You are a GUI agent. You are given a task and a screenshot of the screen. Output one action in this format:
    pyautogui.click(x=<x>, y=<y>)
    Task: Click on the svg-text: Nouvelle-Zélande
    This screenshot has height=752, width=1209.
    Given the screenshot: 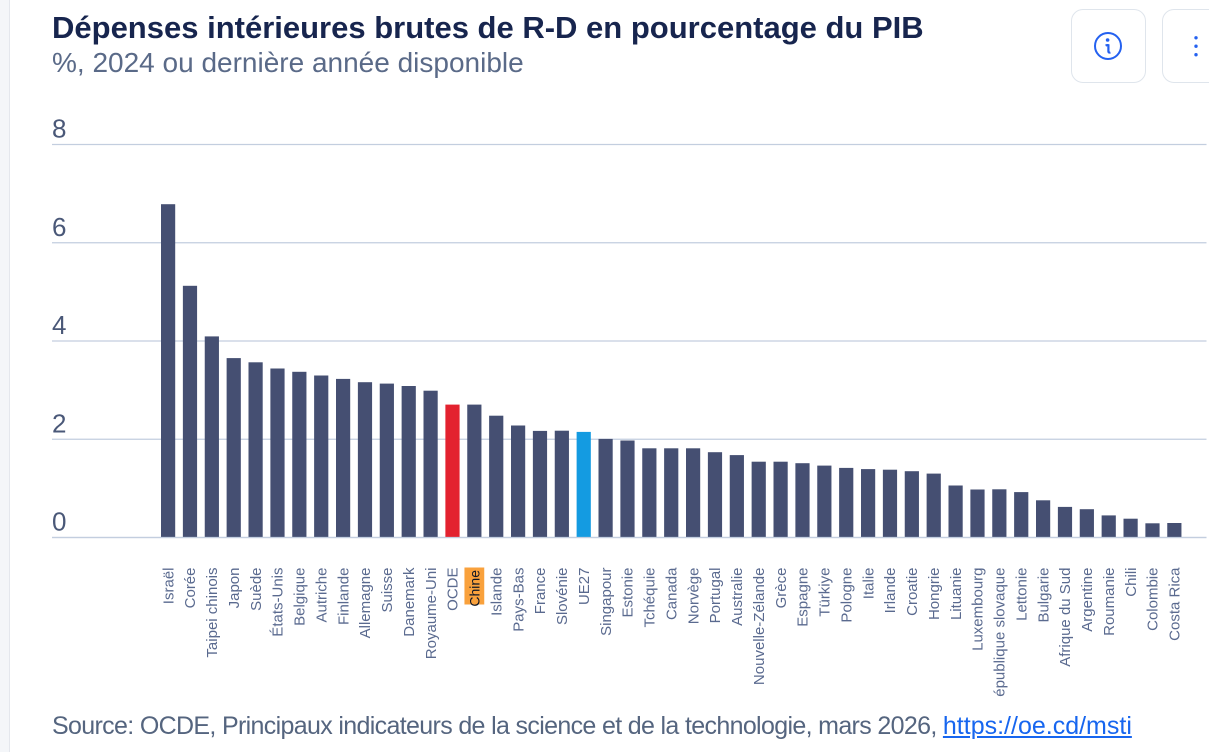 What is the action you would take?
    pyautogui.click(x=759, y=627)
    